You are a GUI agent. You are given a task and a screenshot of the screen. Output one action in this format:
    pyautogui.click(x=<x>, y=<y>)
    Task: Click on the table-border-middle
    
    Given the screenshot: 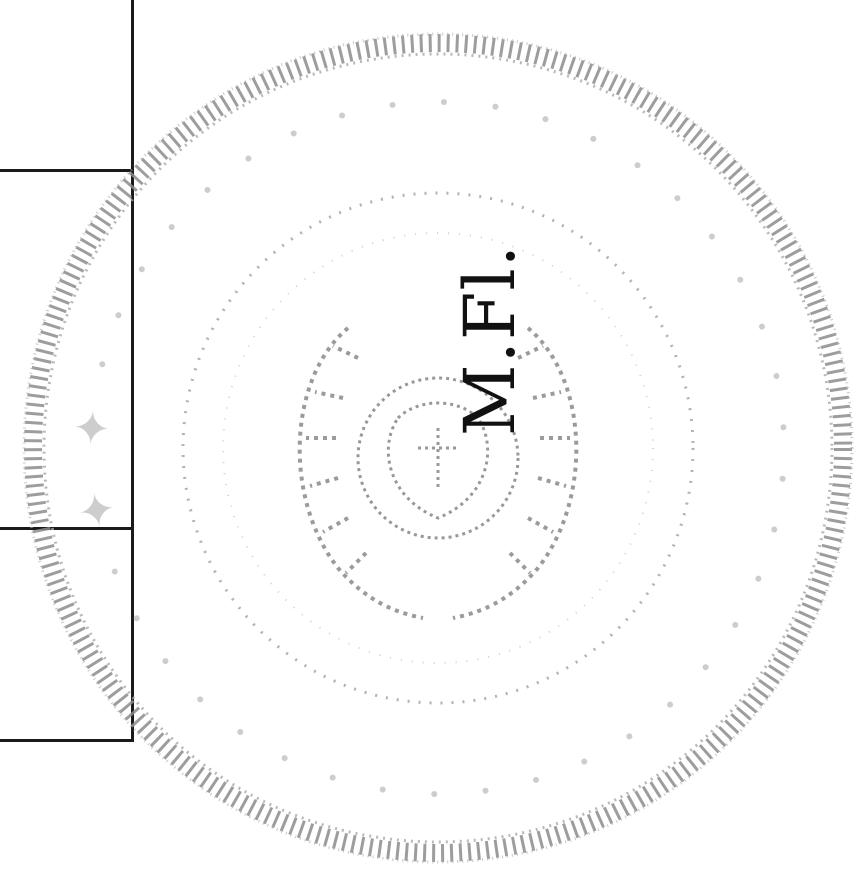 What is the action you would take?
    pyautogui.click(x=67, y=528)
    